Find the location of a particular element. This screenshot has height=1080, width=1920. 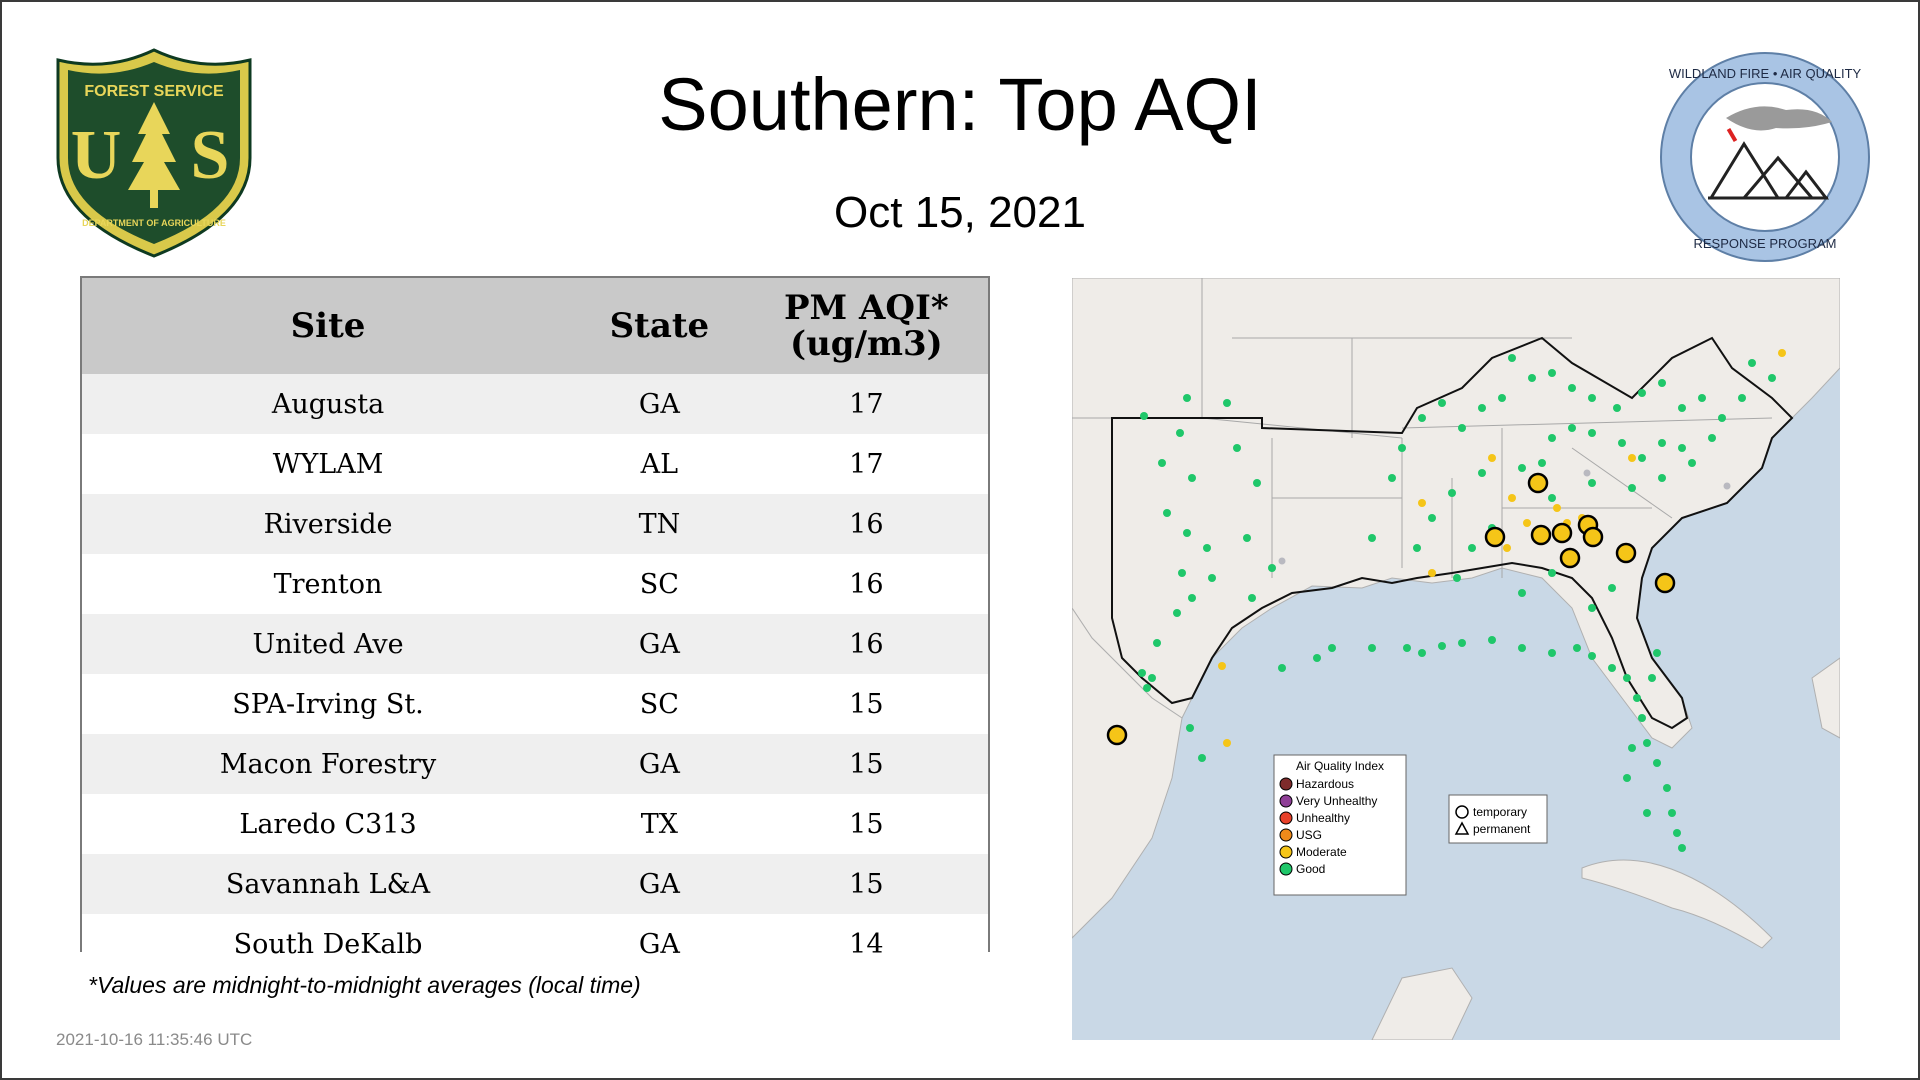

table-row: Macon Forestry GA 15 is located at coordinates (535, 764).